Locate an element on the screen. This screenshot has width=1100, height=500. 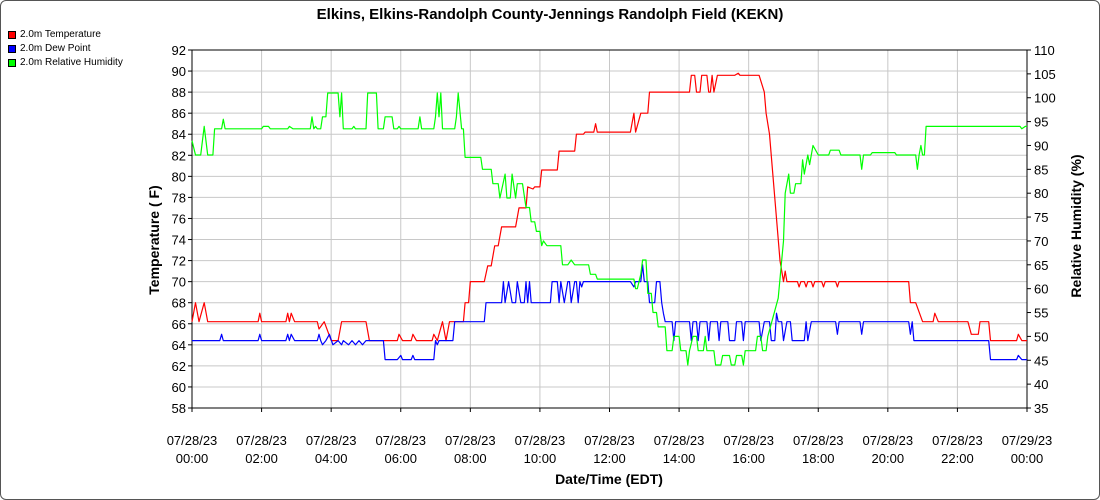
legend-label-temperature: 2.0m Temperature is located at coordinates (60, 34).